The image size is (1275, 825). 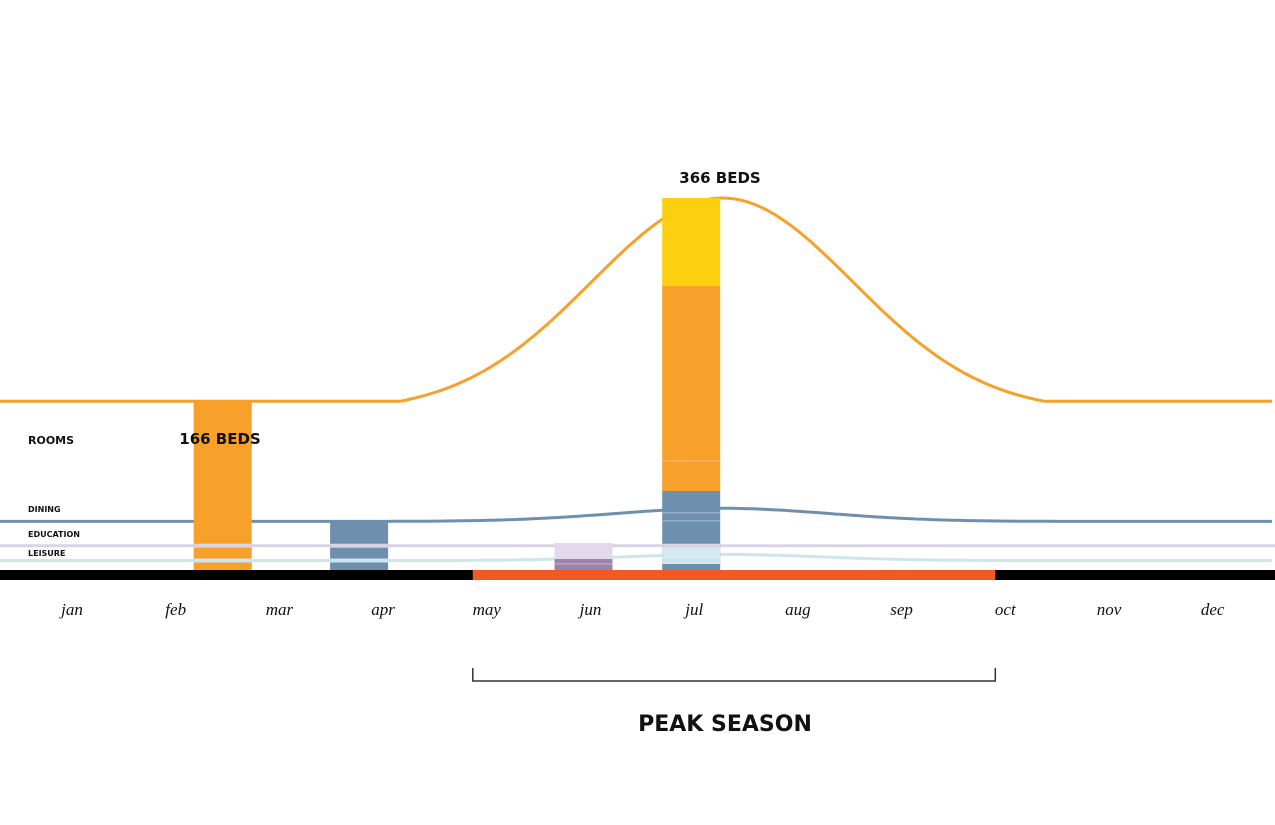 I want to click on month-label-nov: nov, so click(x=1109, y=609).